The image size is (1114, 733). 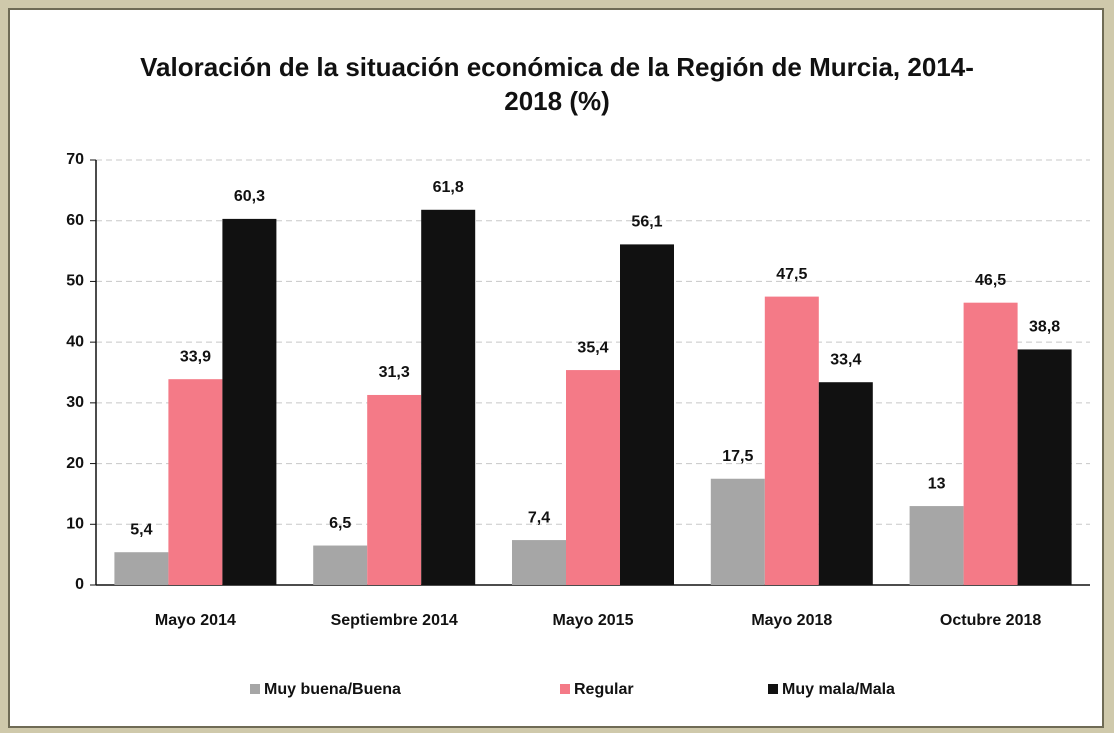 What do you see at coordinates (1044, 327) in the screenshot?
I see `value-label: 38,8` at bounding box center [1044, 327].